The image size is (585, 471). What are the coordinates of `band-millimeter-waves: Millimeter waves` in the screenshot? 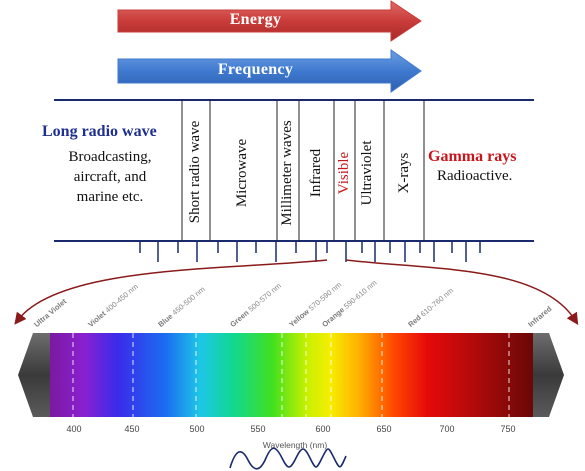 It's located at (287, 173).